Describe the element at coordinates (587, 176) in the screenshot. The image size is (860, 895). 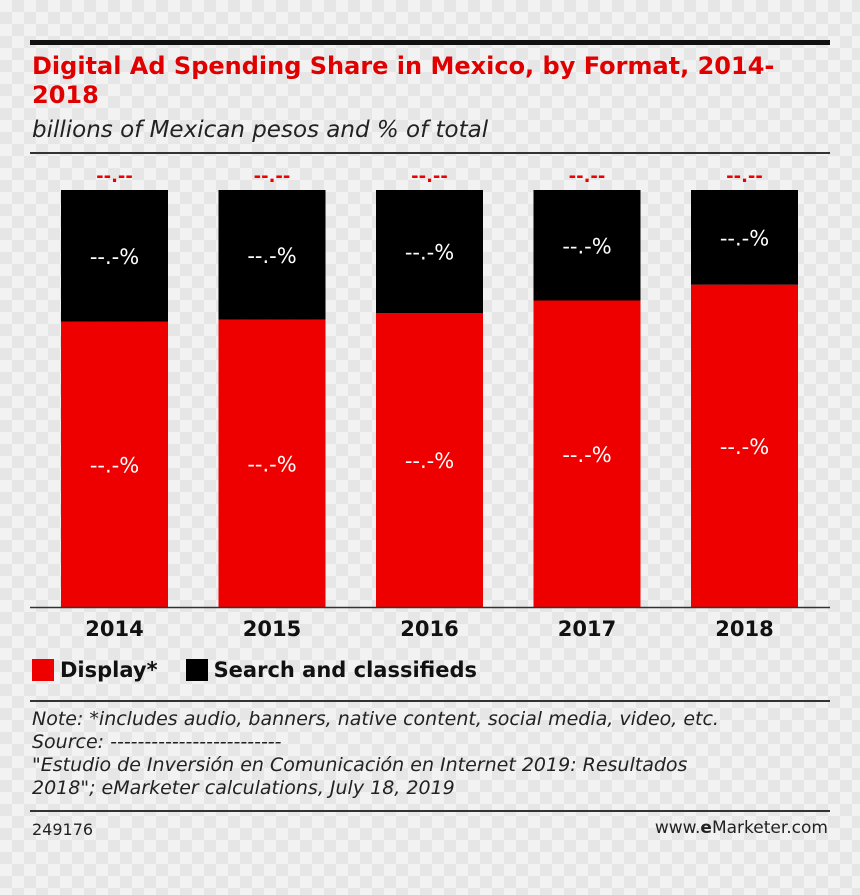
I see `total-label-2017: --.--` at that location.